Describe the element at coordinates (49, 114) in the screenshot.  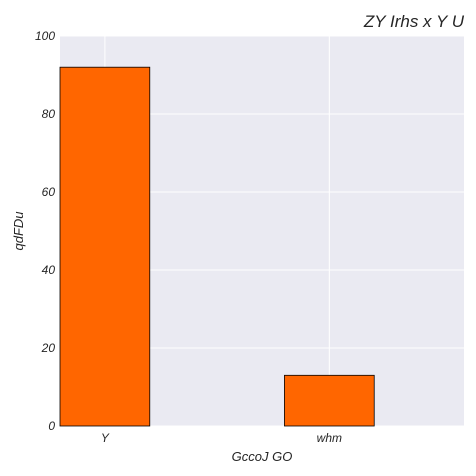
I see `y-tick-label: 80` at that location.